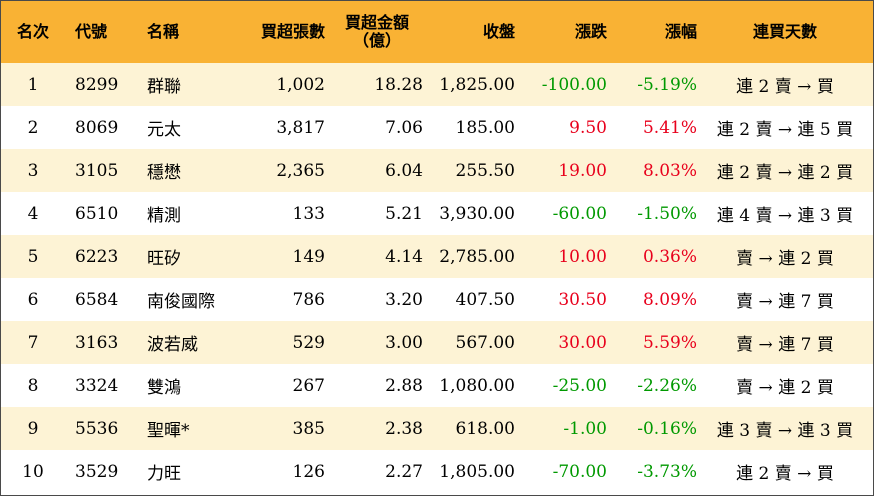 The image size is (874, 496). I want to click on cell-name: 波若威, so click(172, 345).